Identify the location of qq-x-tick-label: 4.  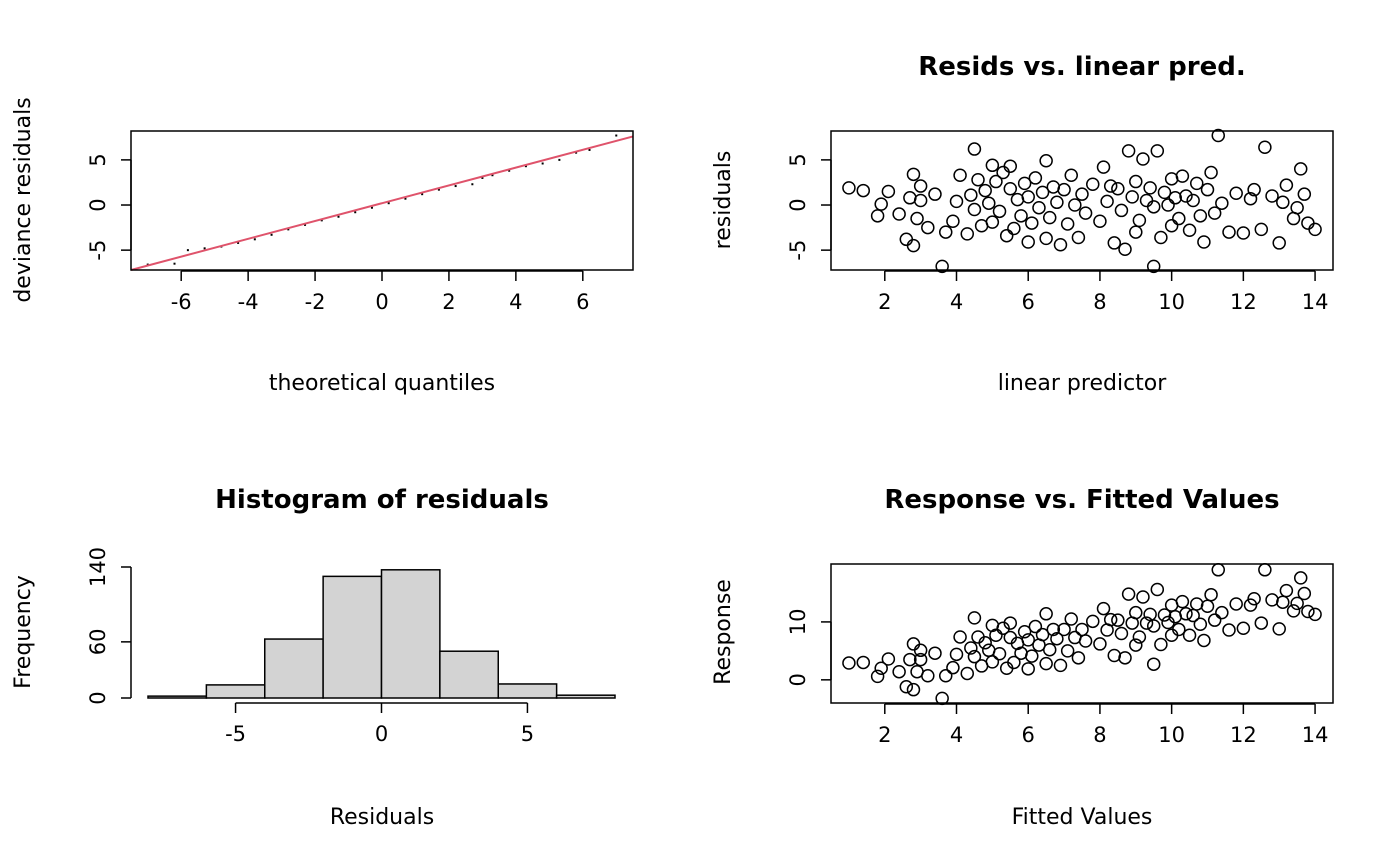
(515, 302).